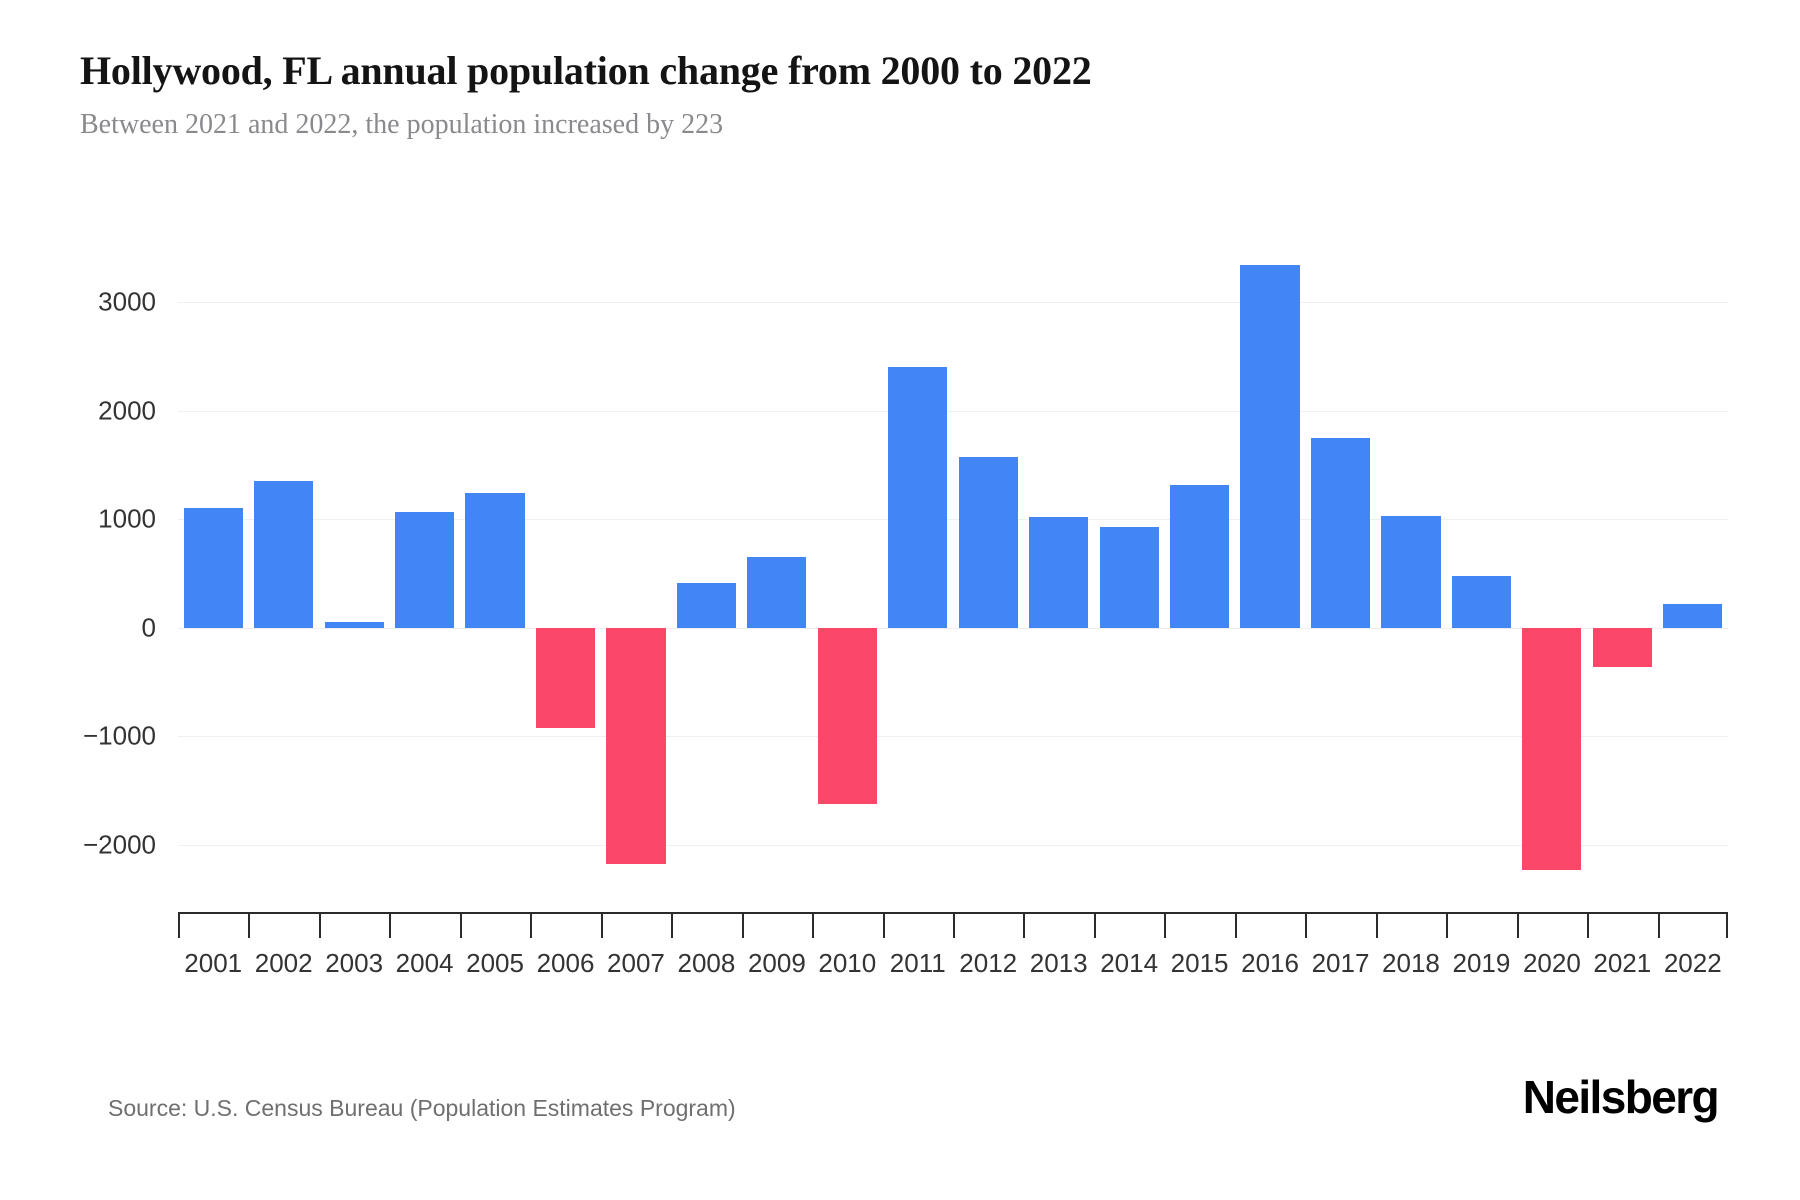  Describe the element at coordinates (284, 554) in the screenshot. I see `bar-2002` at that location.